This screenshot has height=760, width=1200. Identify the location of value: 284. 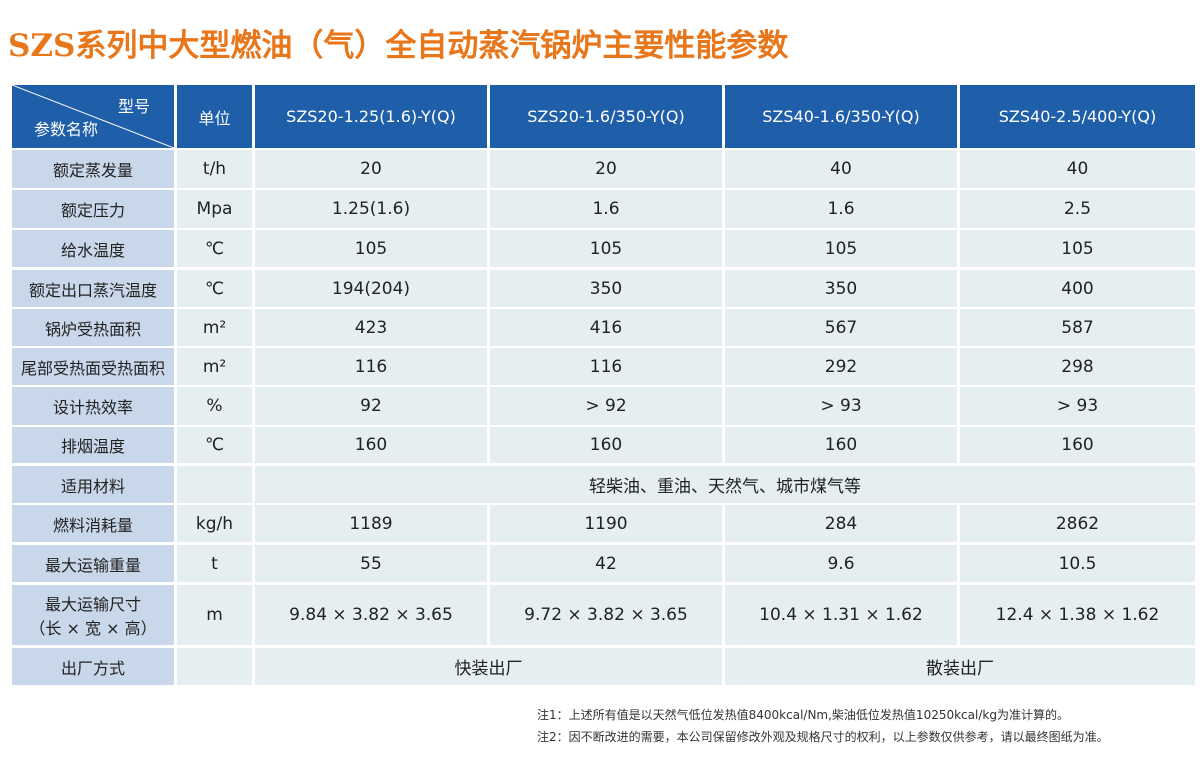
(841, 523).